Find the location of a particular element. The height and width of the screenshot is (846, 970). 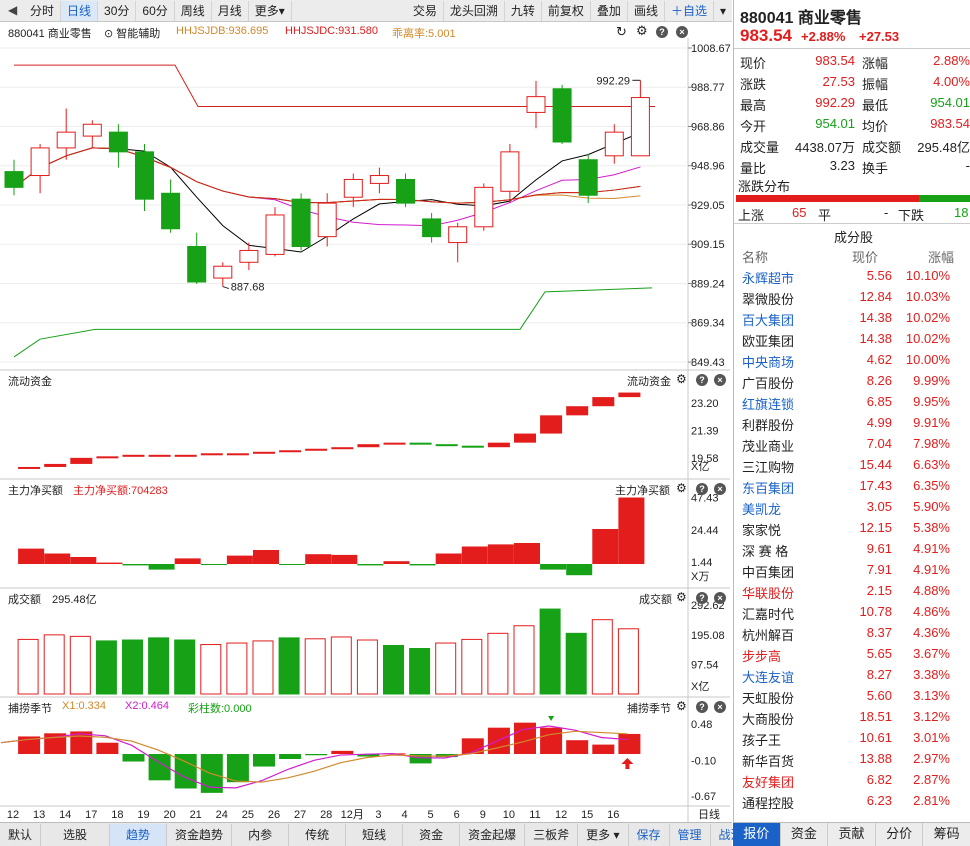

flow-settings-icon: ⚙ is located at coordinates (681, 379).